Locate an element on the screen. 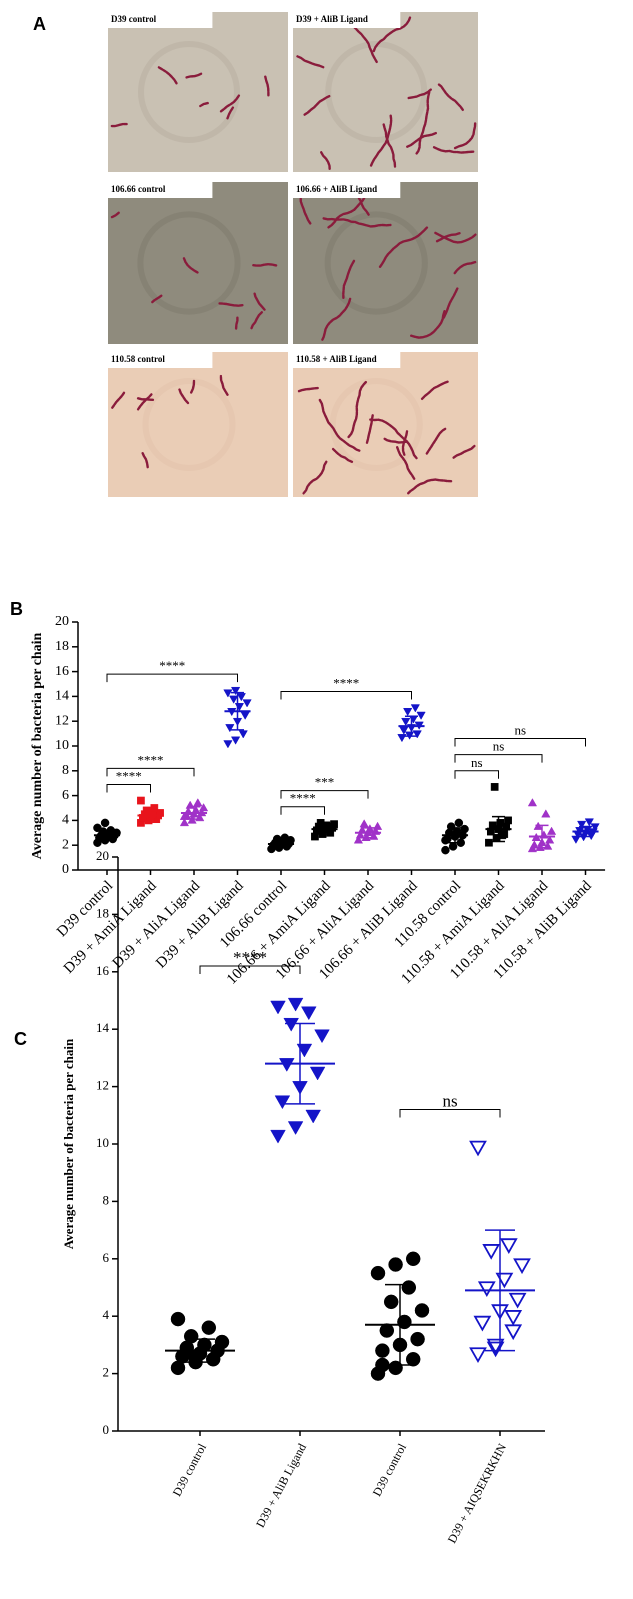  y-tick-label: 2 is located at coordinates (65, 844).